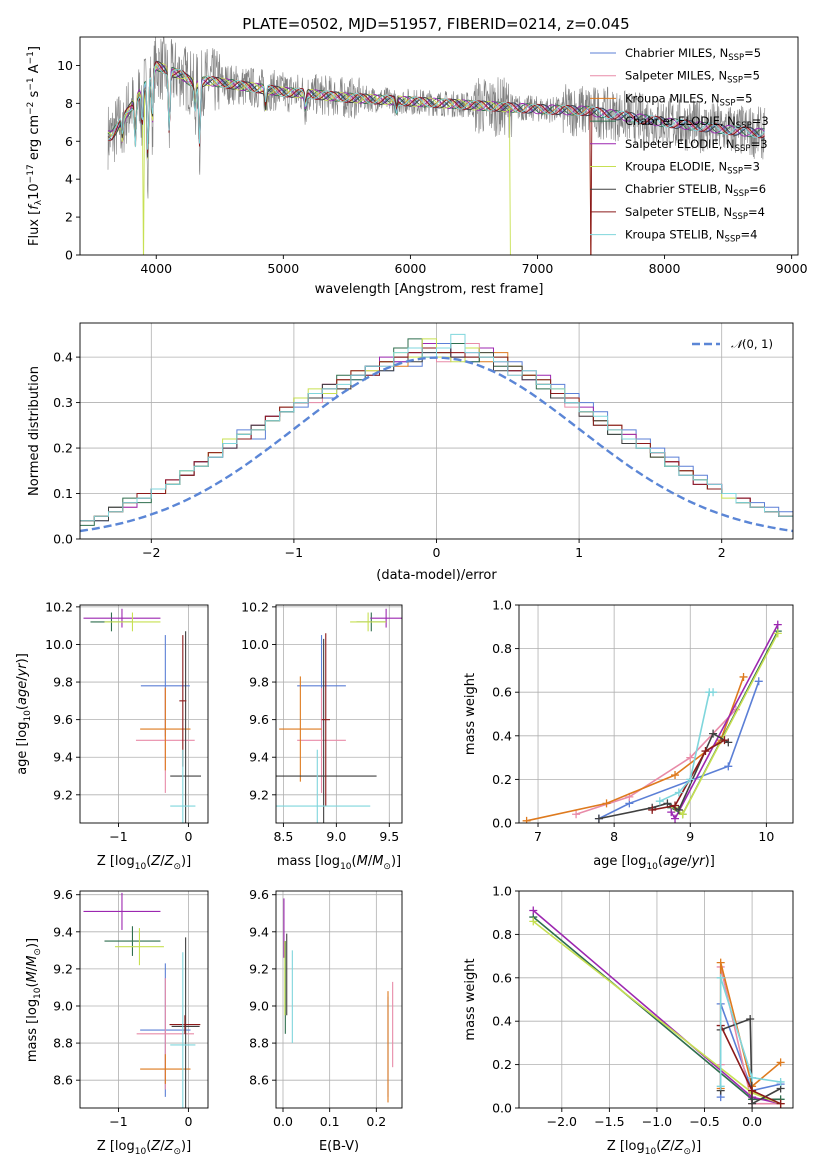  What do you see at coordinates (695, 213) in the screenshot?
I see `legend-label: Salpeter STELIB, NSSP=4` at bounding box center [695, 213].